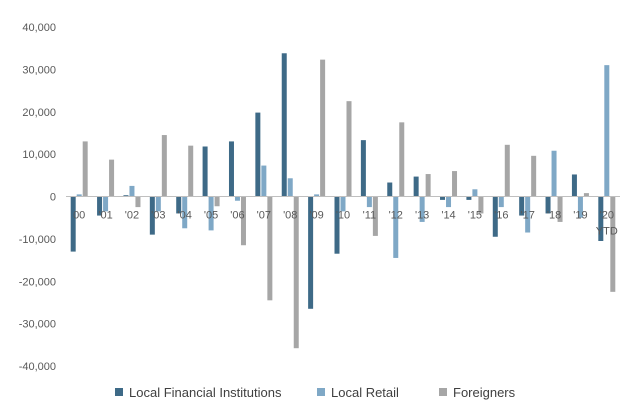  What do you see at coordinates (607, 232) in the screenshot?
I see `x-tick-sublabel: YTD` at bounding box center [607, 232].